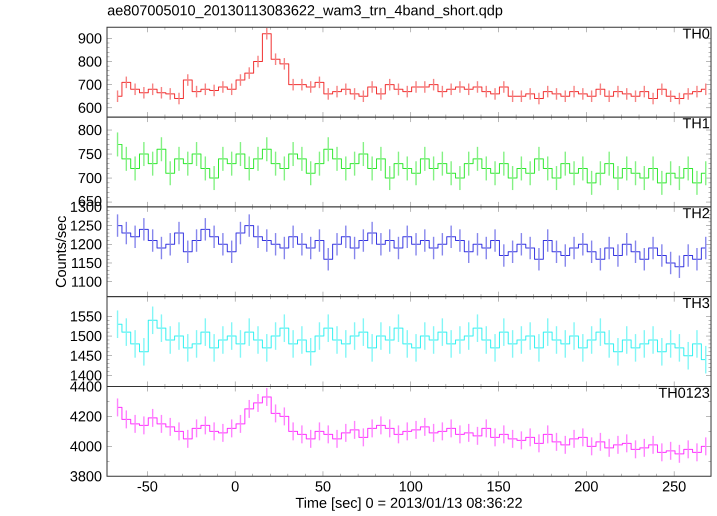  Describe the element at coordinates (90, 38) in the screenshot. I see `y-tick-label: 900` at that location.